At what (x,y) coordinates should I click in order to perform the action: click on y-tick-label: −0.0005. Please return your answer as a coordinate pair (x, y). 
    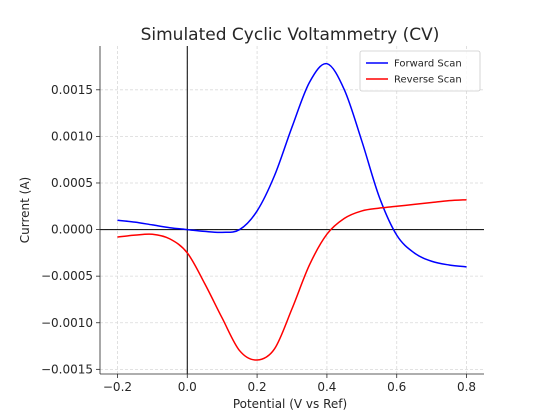
    Looking at the image, I should click on (67, 276).